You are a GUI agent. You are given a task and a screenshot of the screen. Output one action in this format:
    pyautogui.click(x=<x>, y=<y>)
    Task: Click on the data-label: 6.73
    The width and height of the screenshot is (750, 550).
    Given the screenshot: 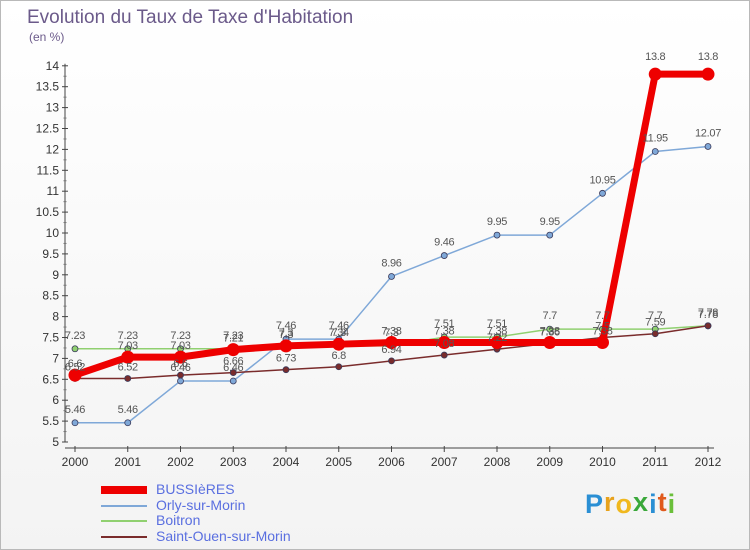 What is the action you would take?
    pyautogui.click(x=286, y=359)
    